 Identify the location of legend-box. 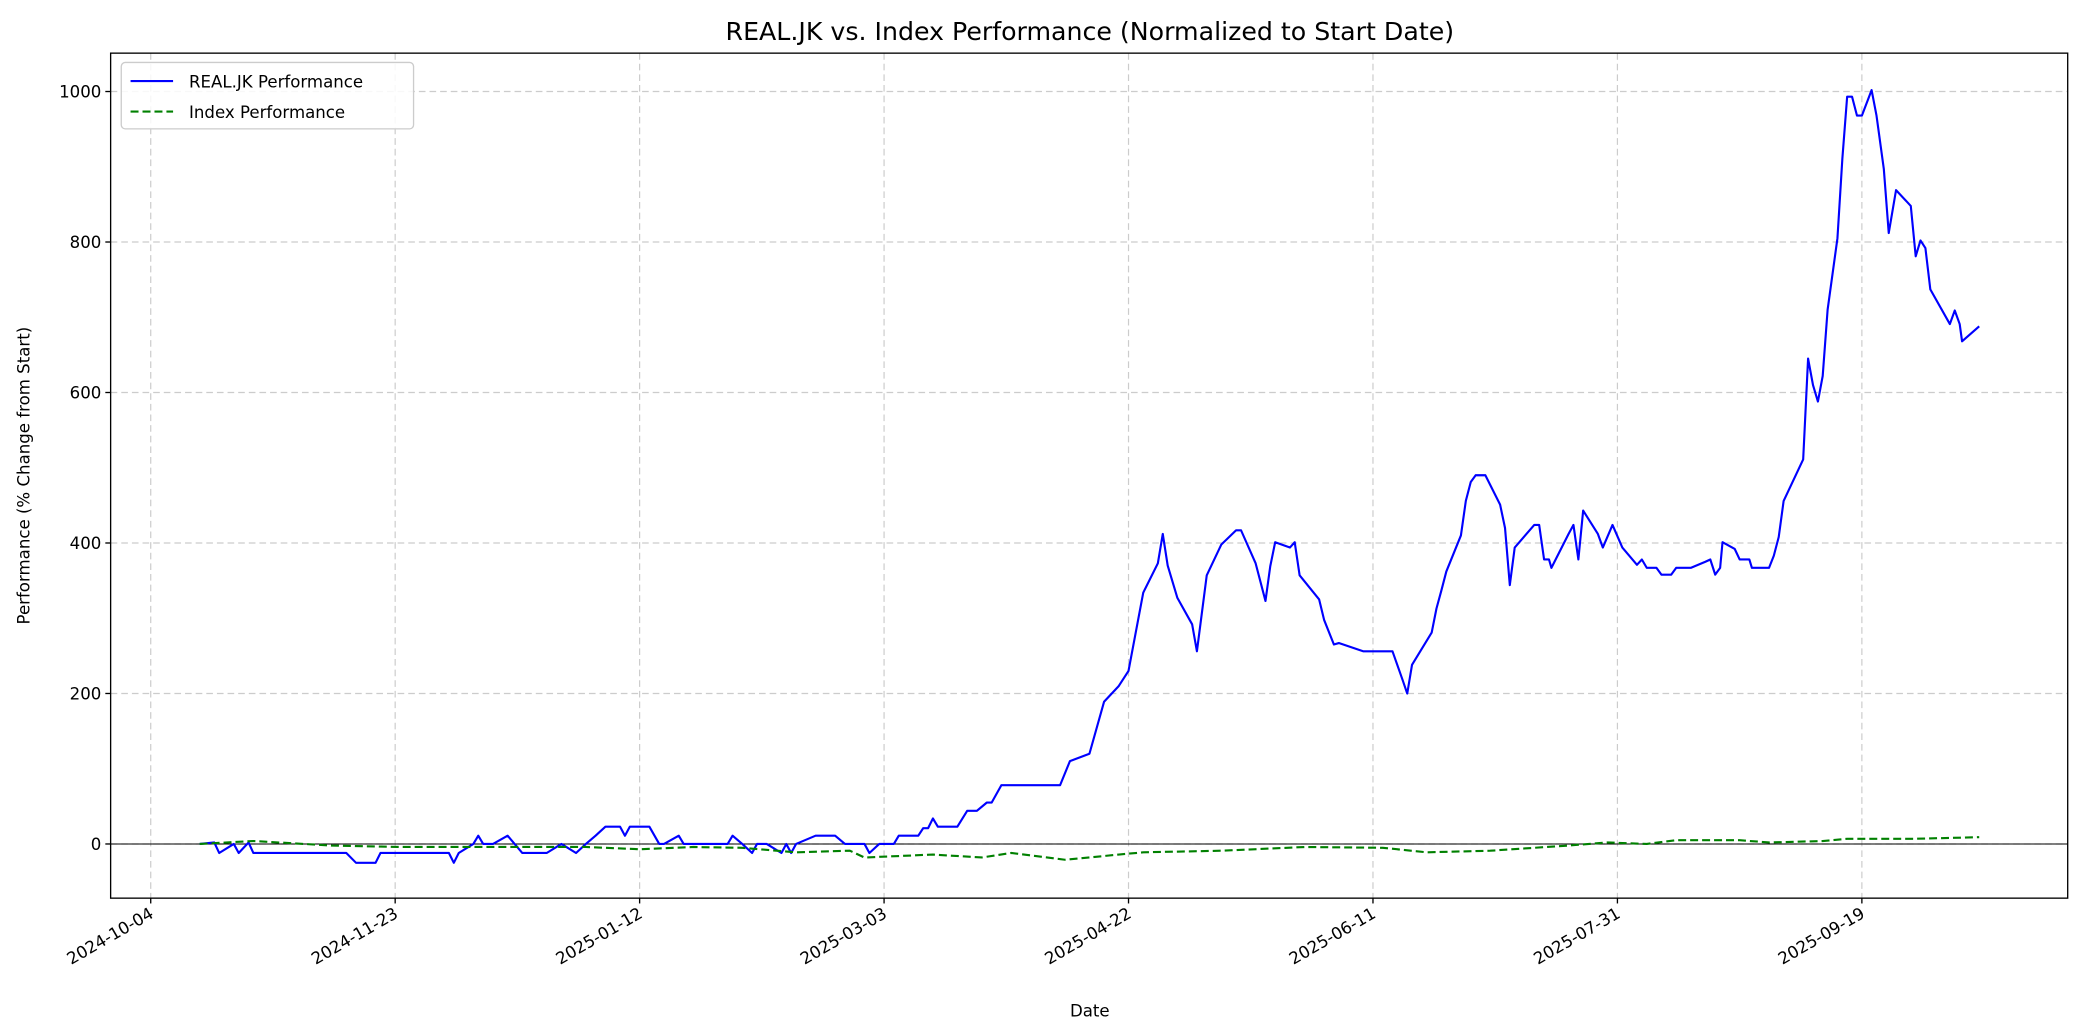
(267, 95).